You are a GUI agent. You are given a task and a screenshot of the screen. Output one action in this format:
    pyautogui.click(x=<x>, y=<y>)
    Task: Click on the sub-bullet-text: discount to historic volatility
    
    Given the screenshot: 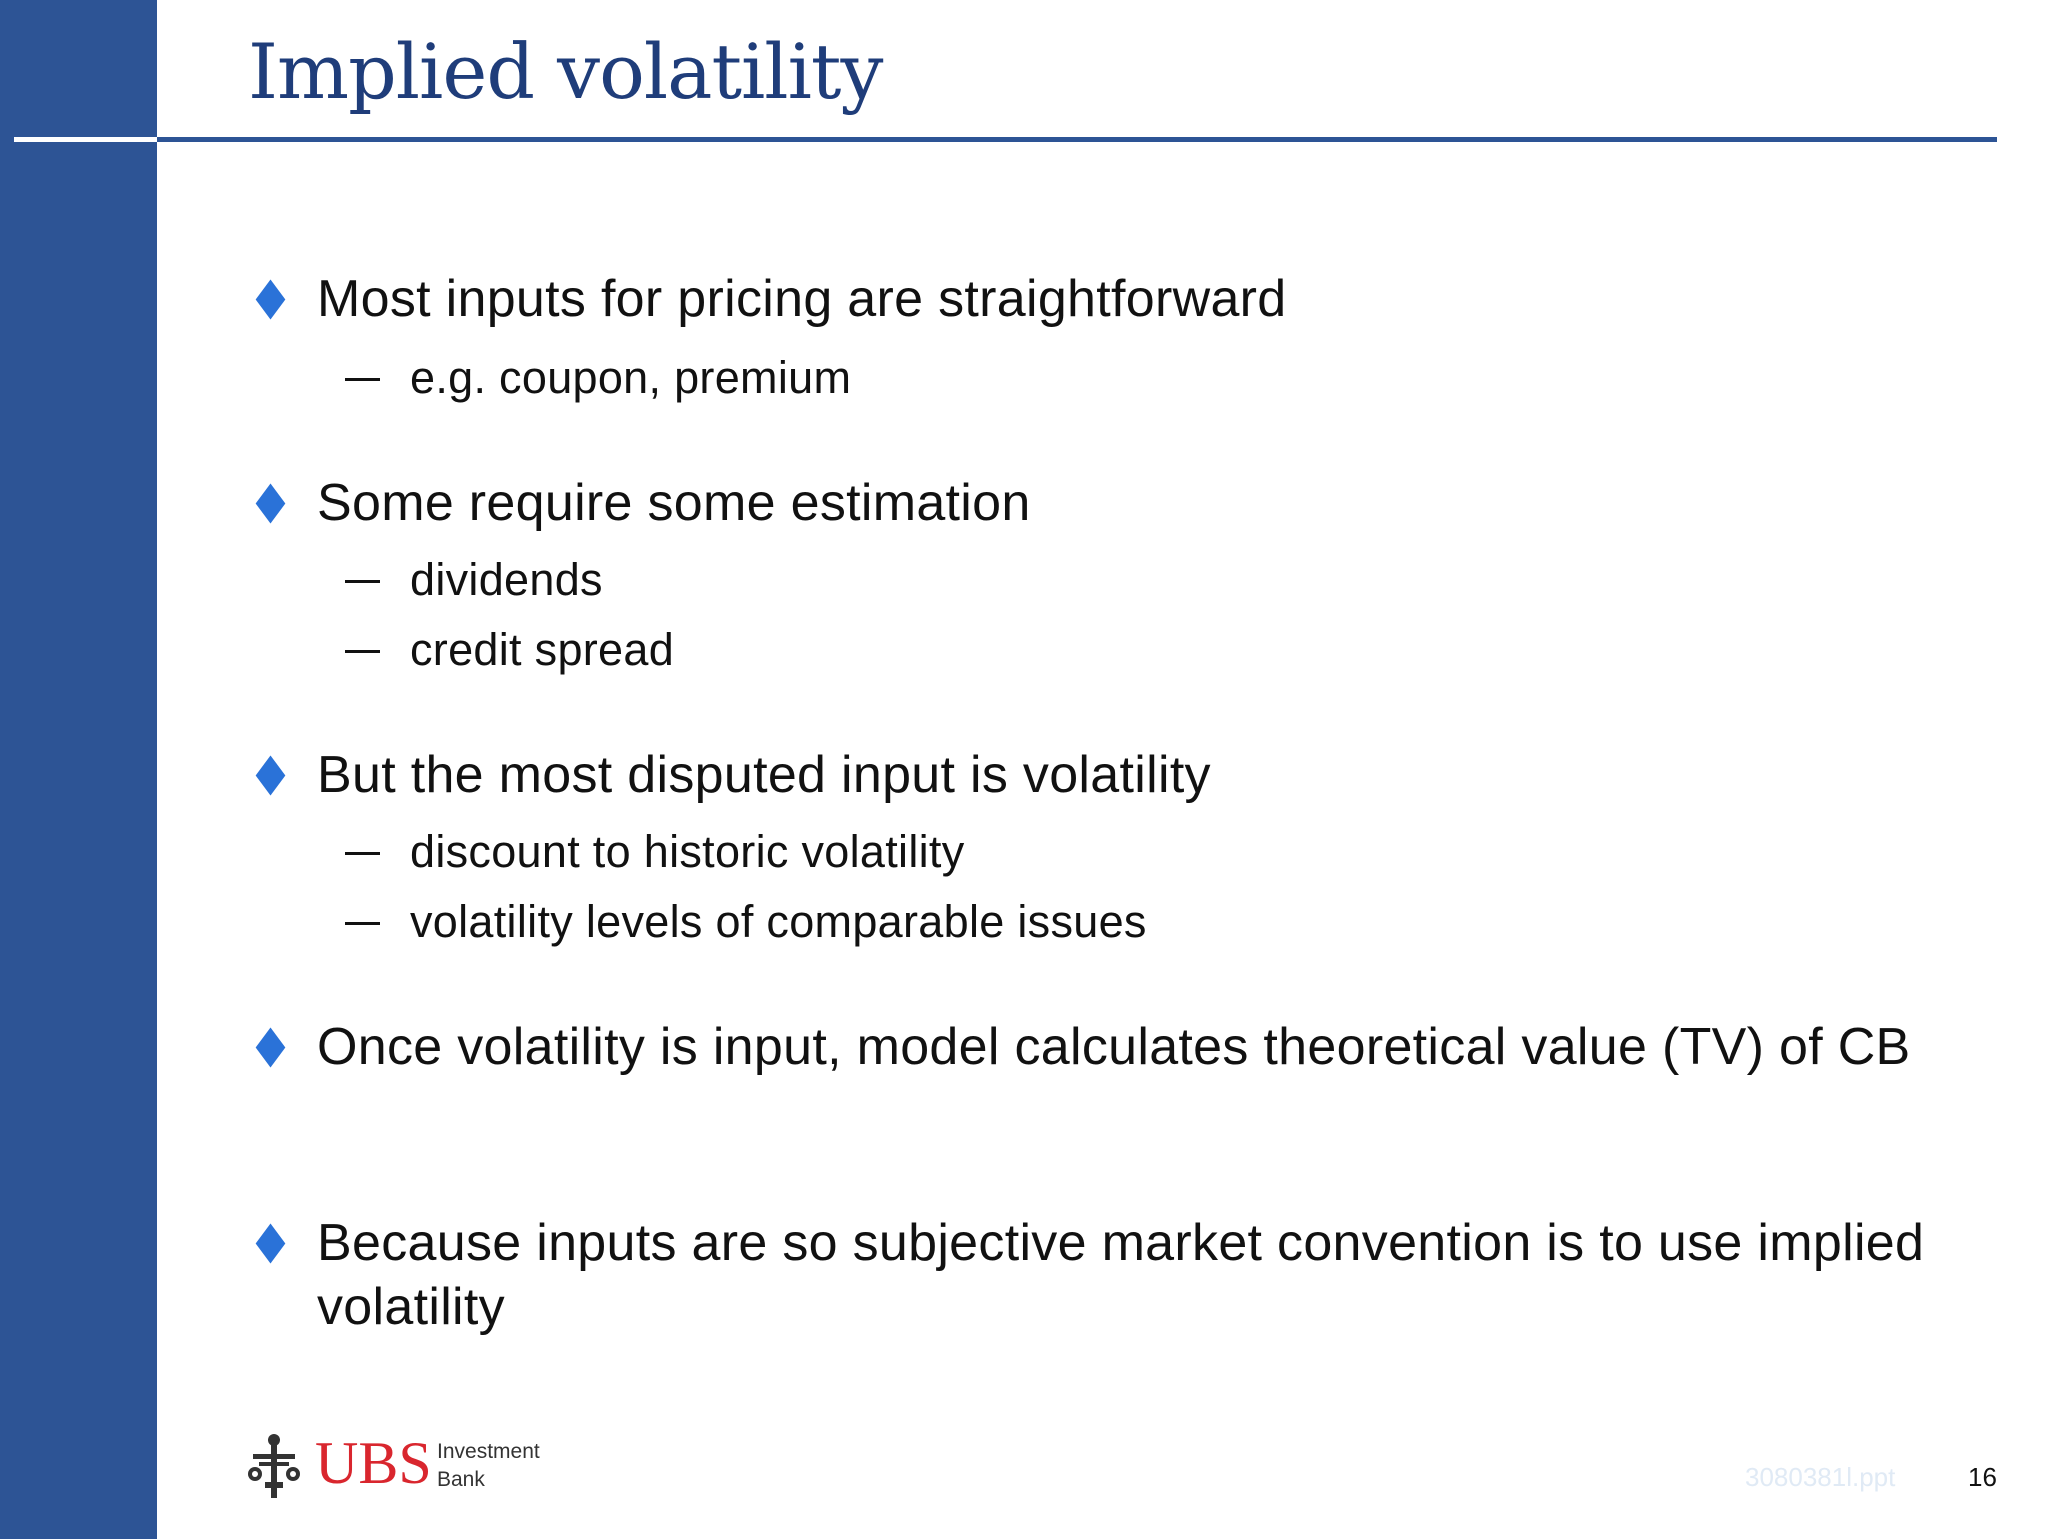 What is the action you would take?
    pyautogui.click(x=687, y=851)
    